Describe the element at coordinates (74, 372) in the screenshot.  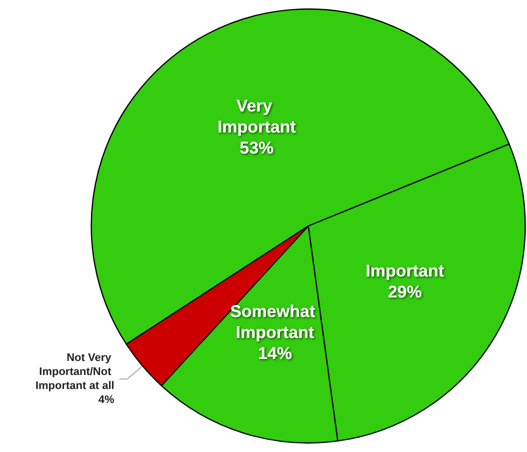
I see `slice-label: Not Very Important/Not Important at all` at that location.